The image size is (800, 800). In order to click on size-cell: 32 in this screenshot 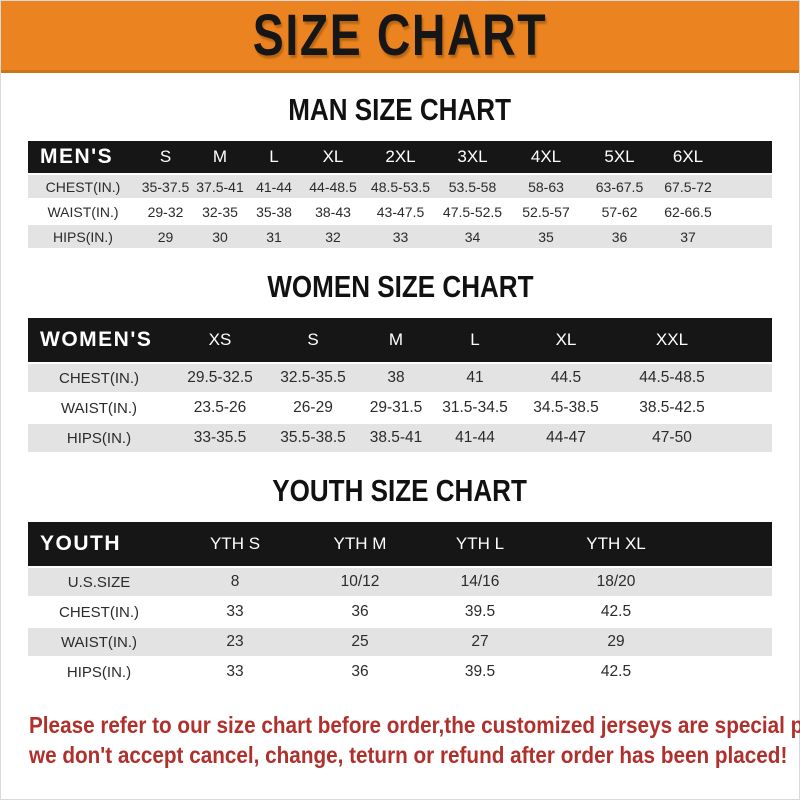, I will do `click(333, 236)`.